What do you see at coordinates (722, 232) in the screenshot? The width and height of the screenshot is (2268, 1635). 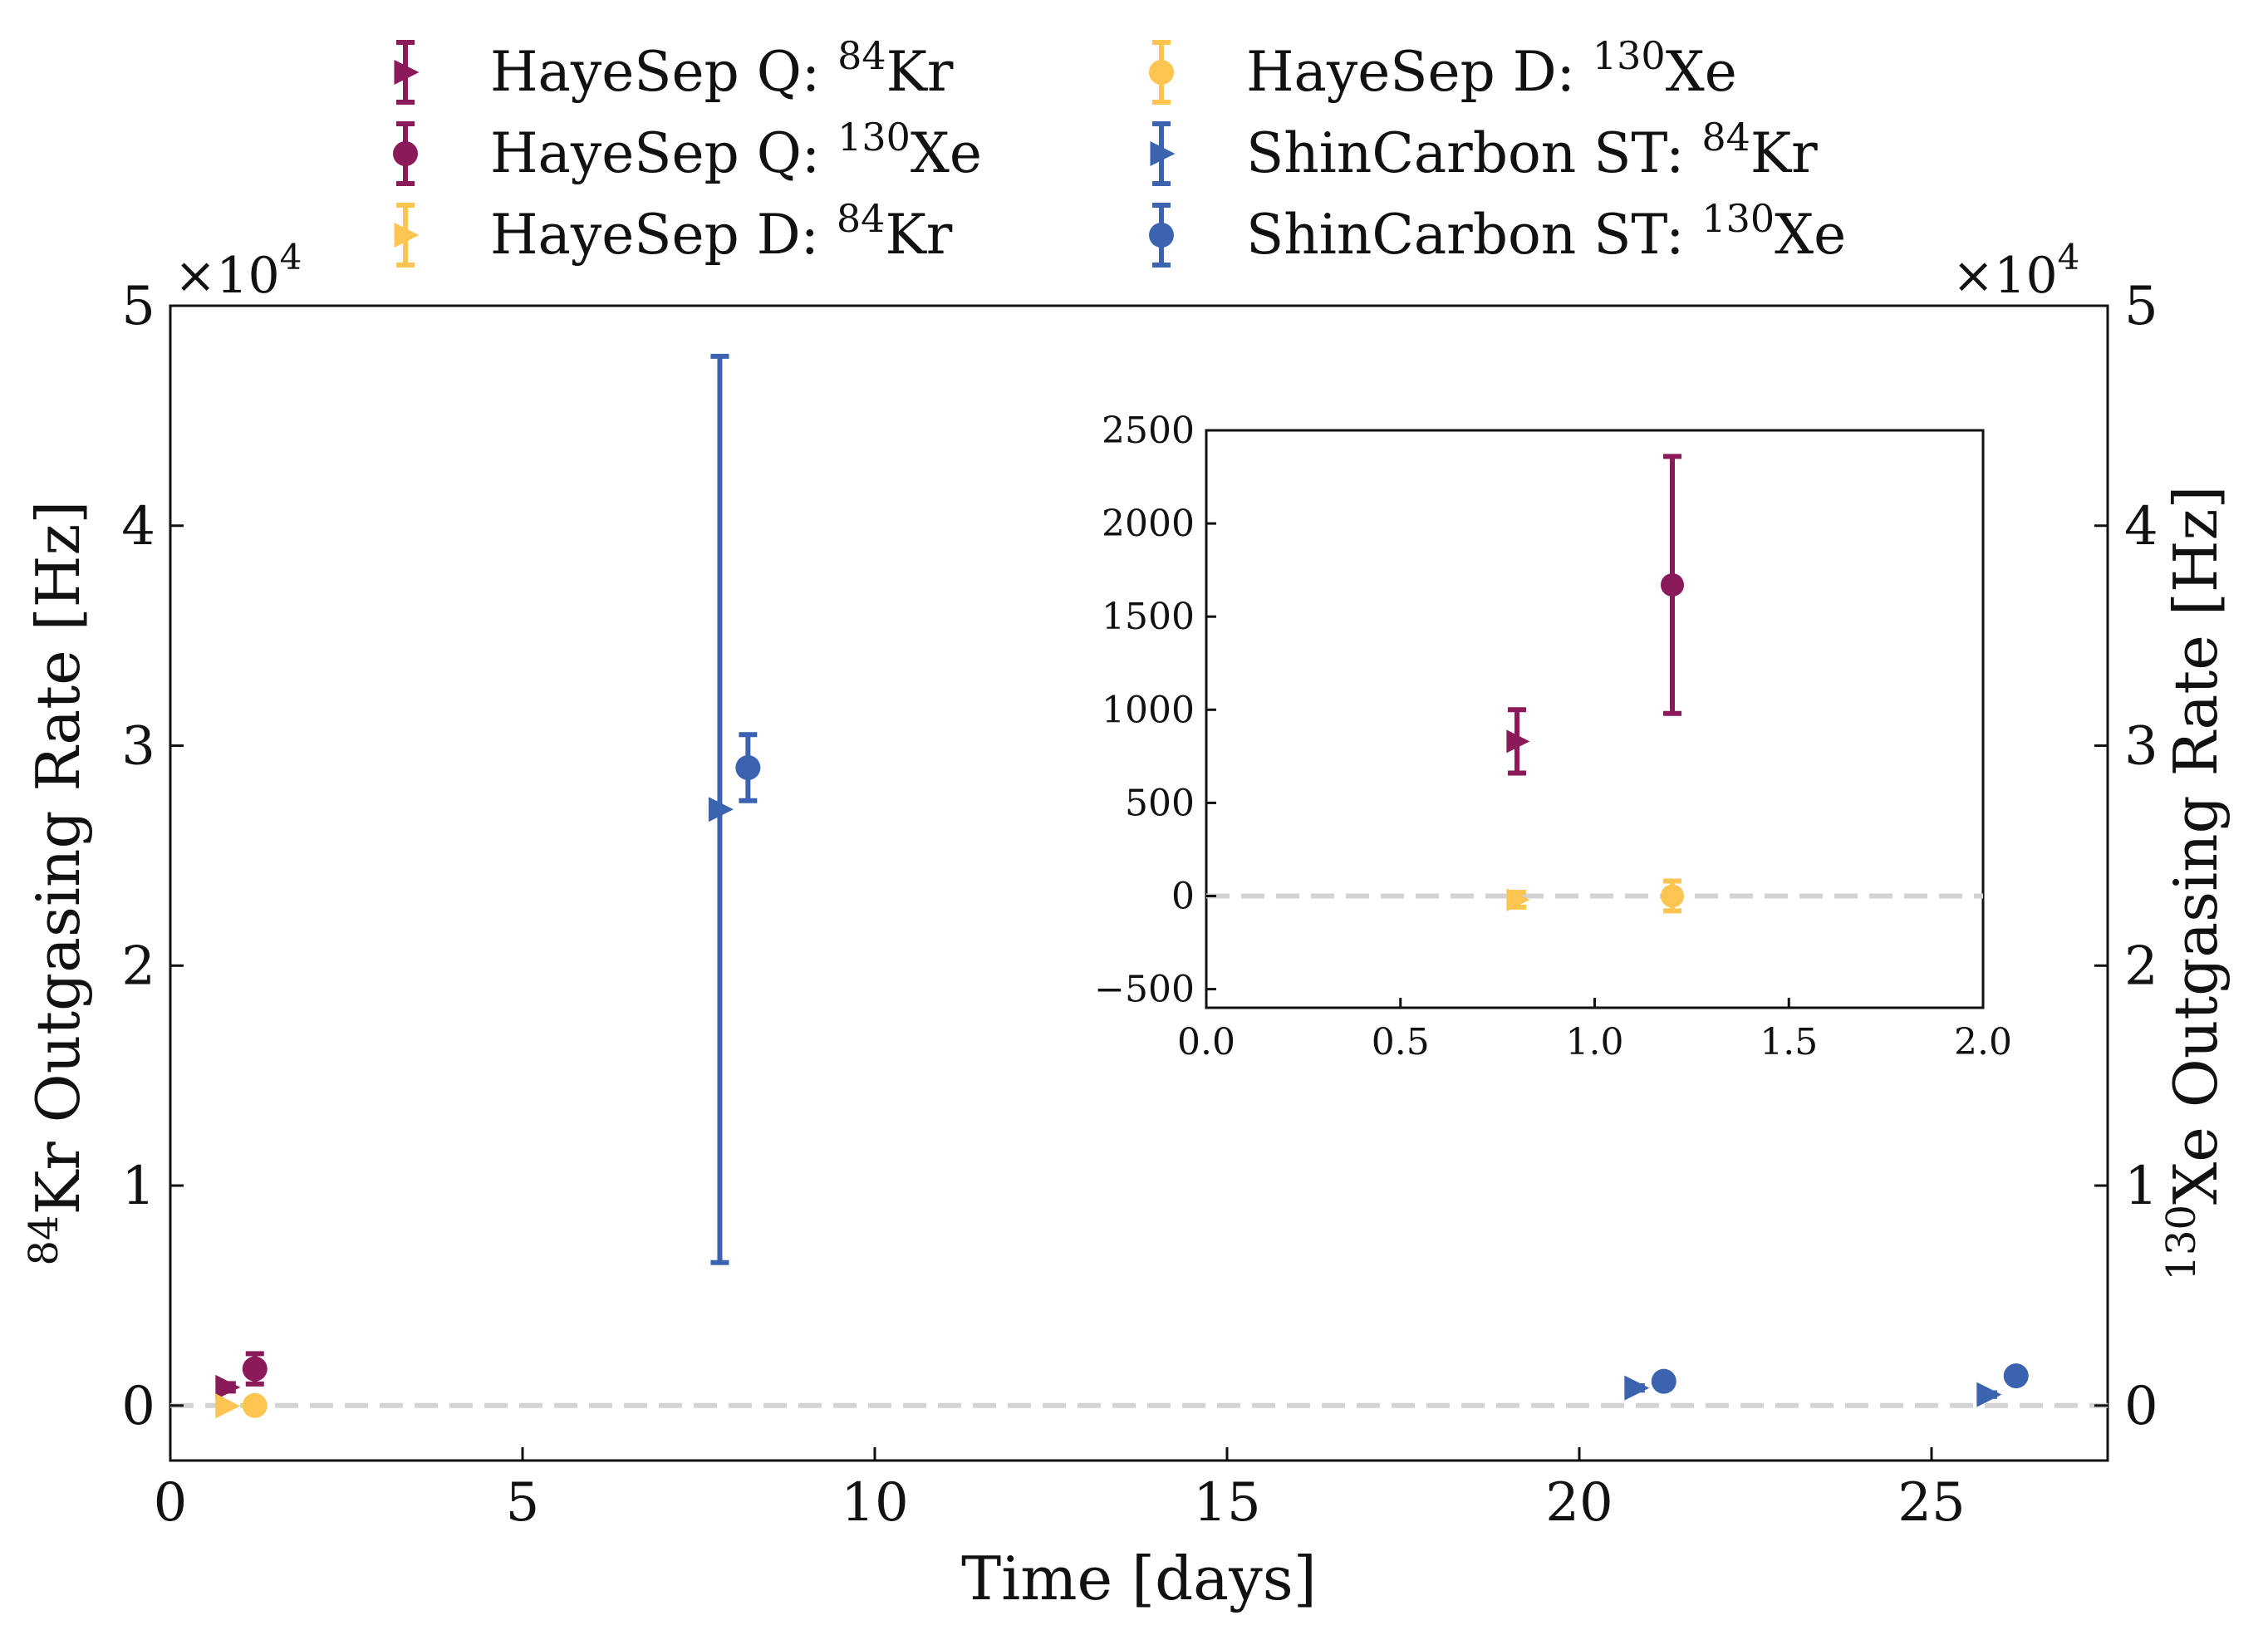 I see `legend-label: HayeSep D: 84Kr` at bounding box center [722, 232].